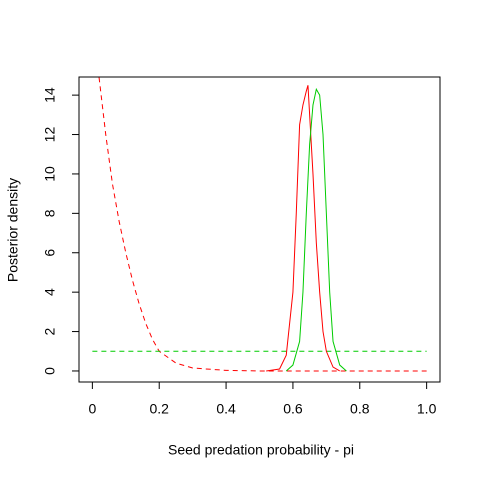 The width and height of the screenshot is (480, 480). Describe the element at coordinates (50, 174) in the screenshot. I see `y-tick-label: 10` at that location.